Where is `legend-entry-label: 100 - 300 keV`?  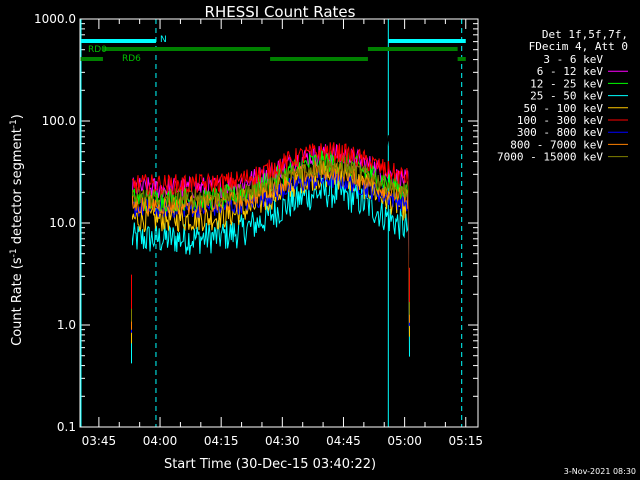
legend-entry-label: 100 - 300 keV is located at coordinates (560, 120).